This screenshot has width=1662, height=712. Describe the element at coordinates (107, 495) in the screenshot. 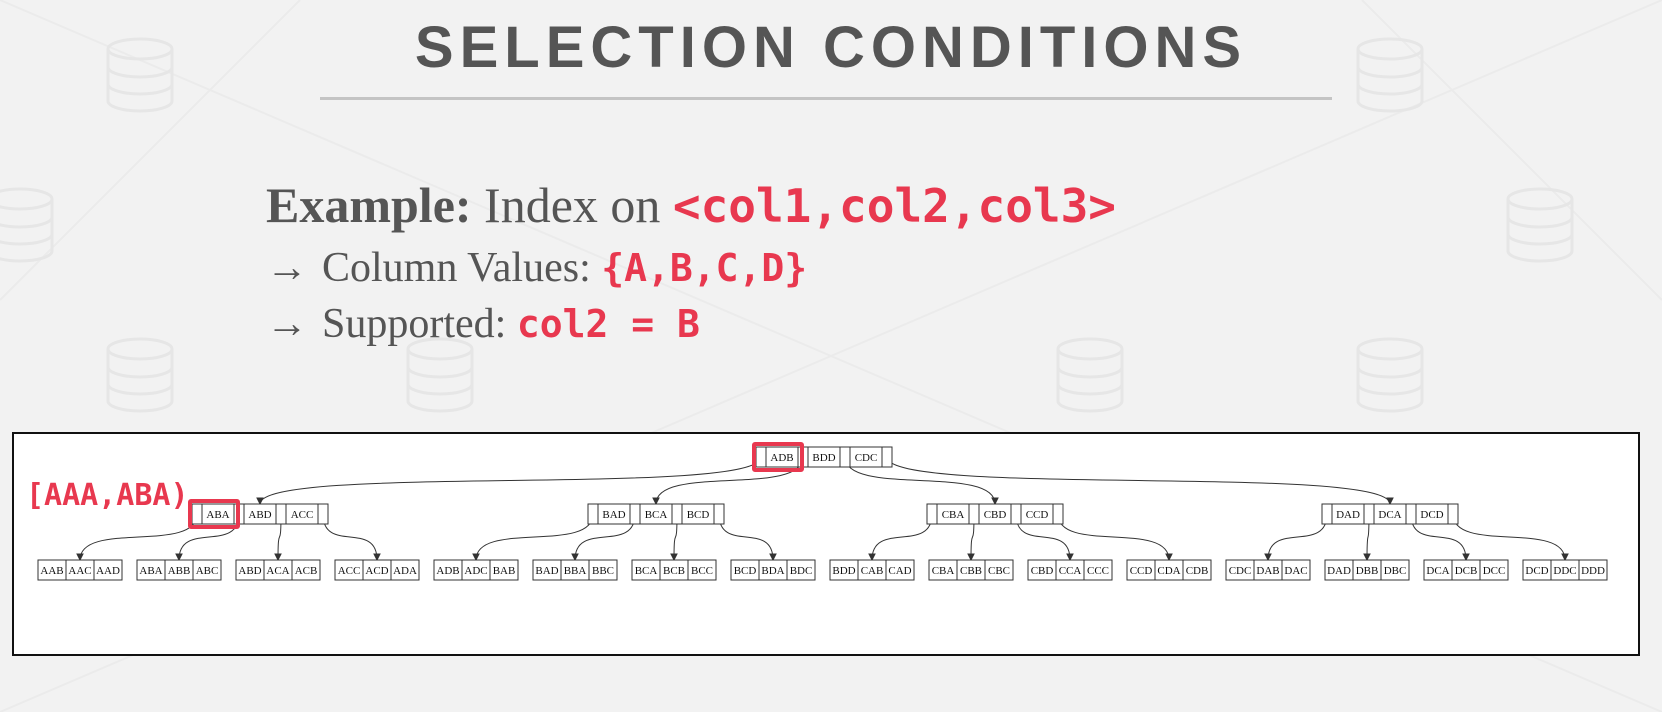

I see `range-label: [AAA,ABA)` at that location.